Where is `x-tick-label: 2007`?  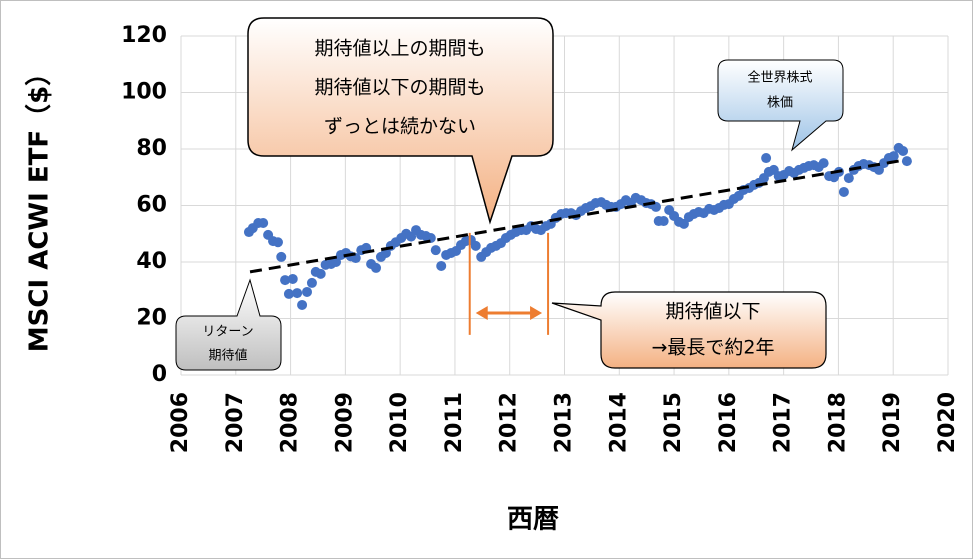 x-tick-label: 2007 is located at coordinates (235, 422).